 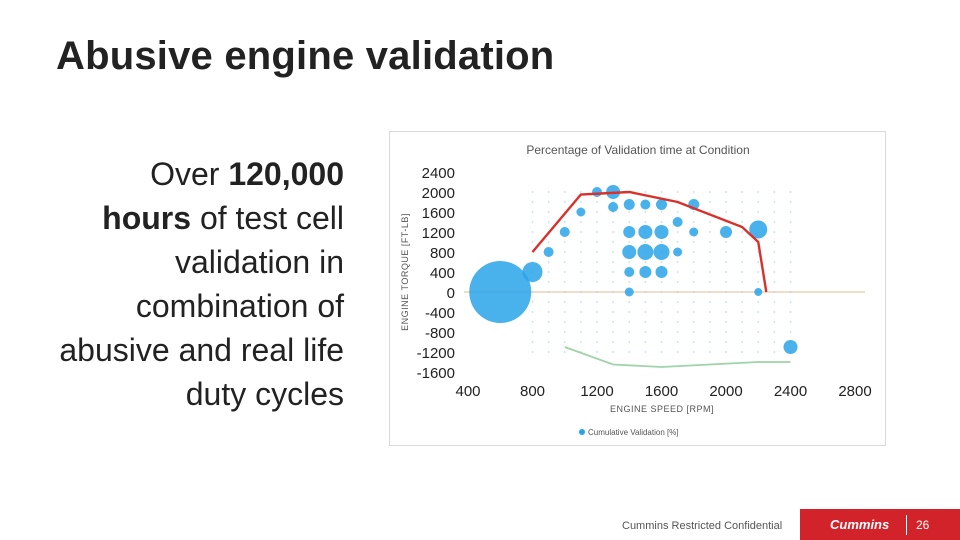 What do you see at coordinates (438, 233) in the screenshot?
I see `y-tick-label: 1200` at bounding box center [438, 233].